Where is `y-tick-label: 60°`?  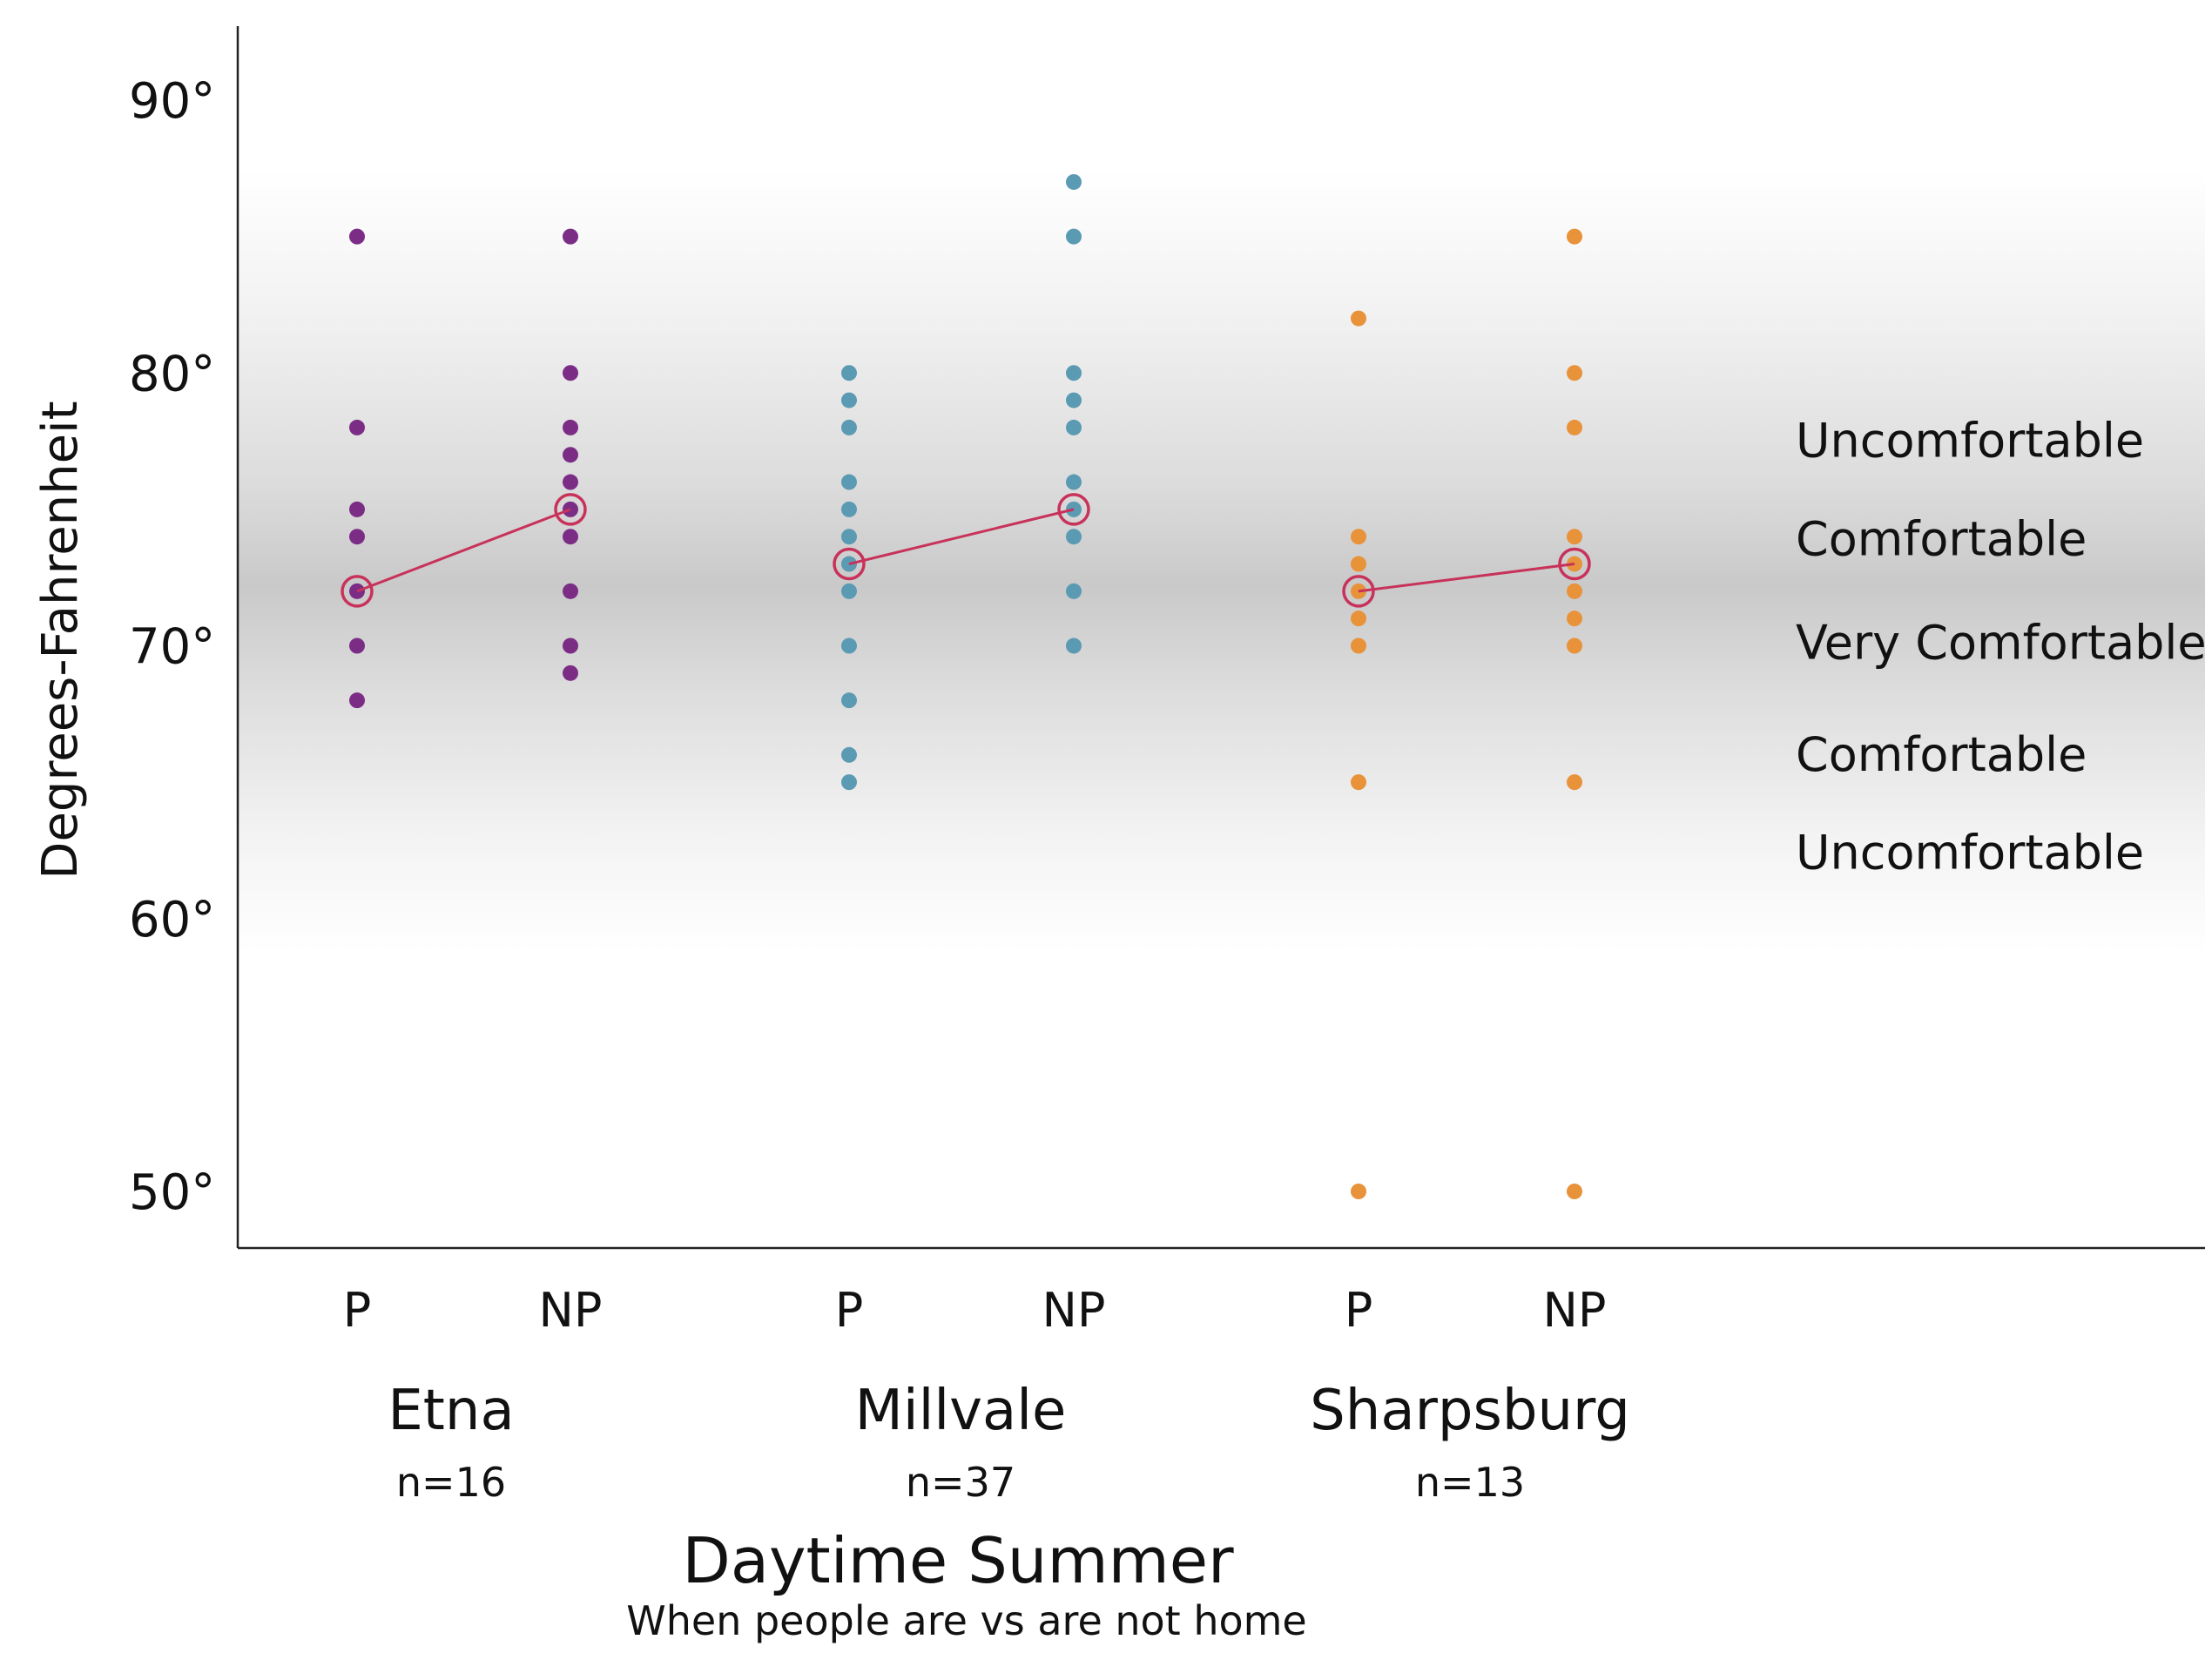 y-tick-label: 60° is located at coordinates (172, 920).